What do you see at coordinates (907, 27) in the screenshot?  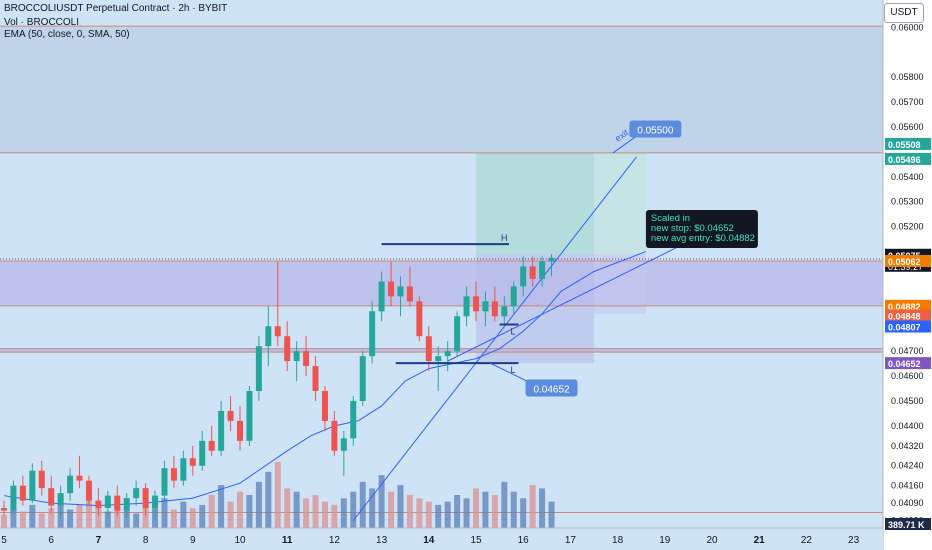 I see `y-tick-label-0: 0.06000` at bounding box center [907, 27].